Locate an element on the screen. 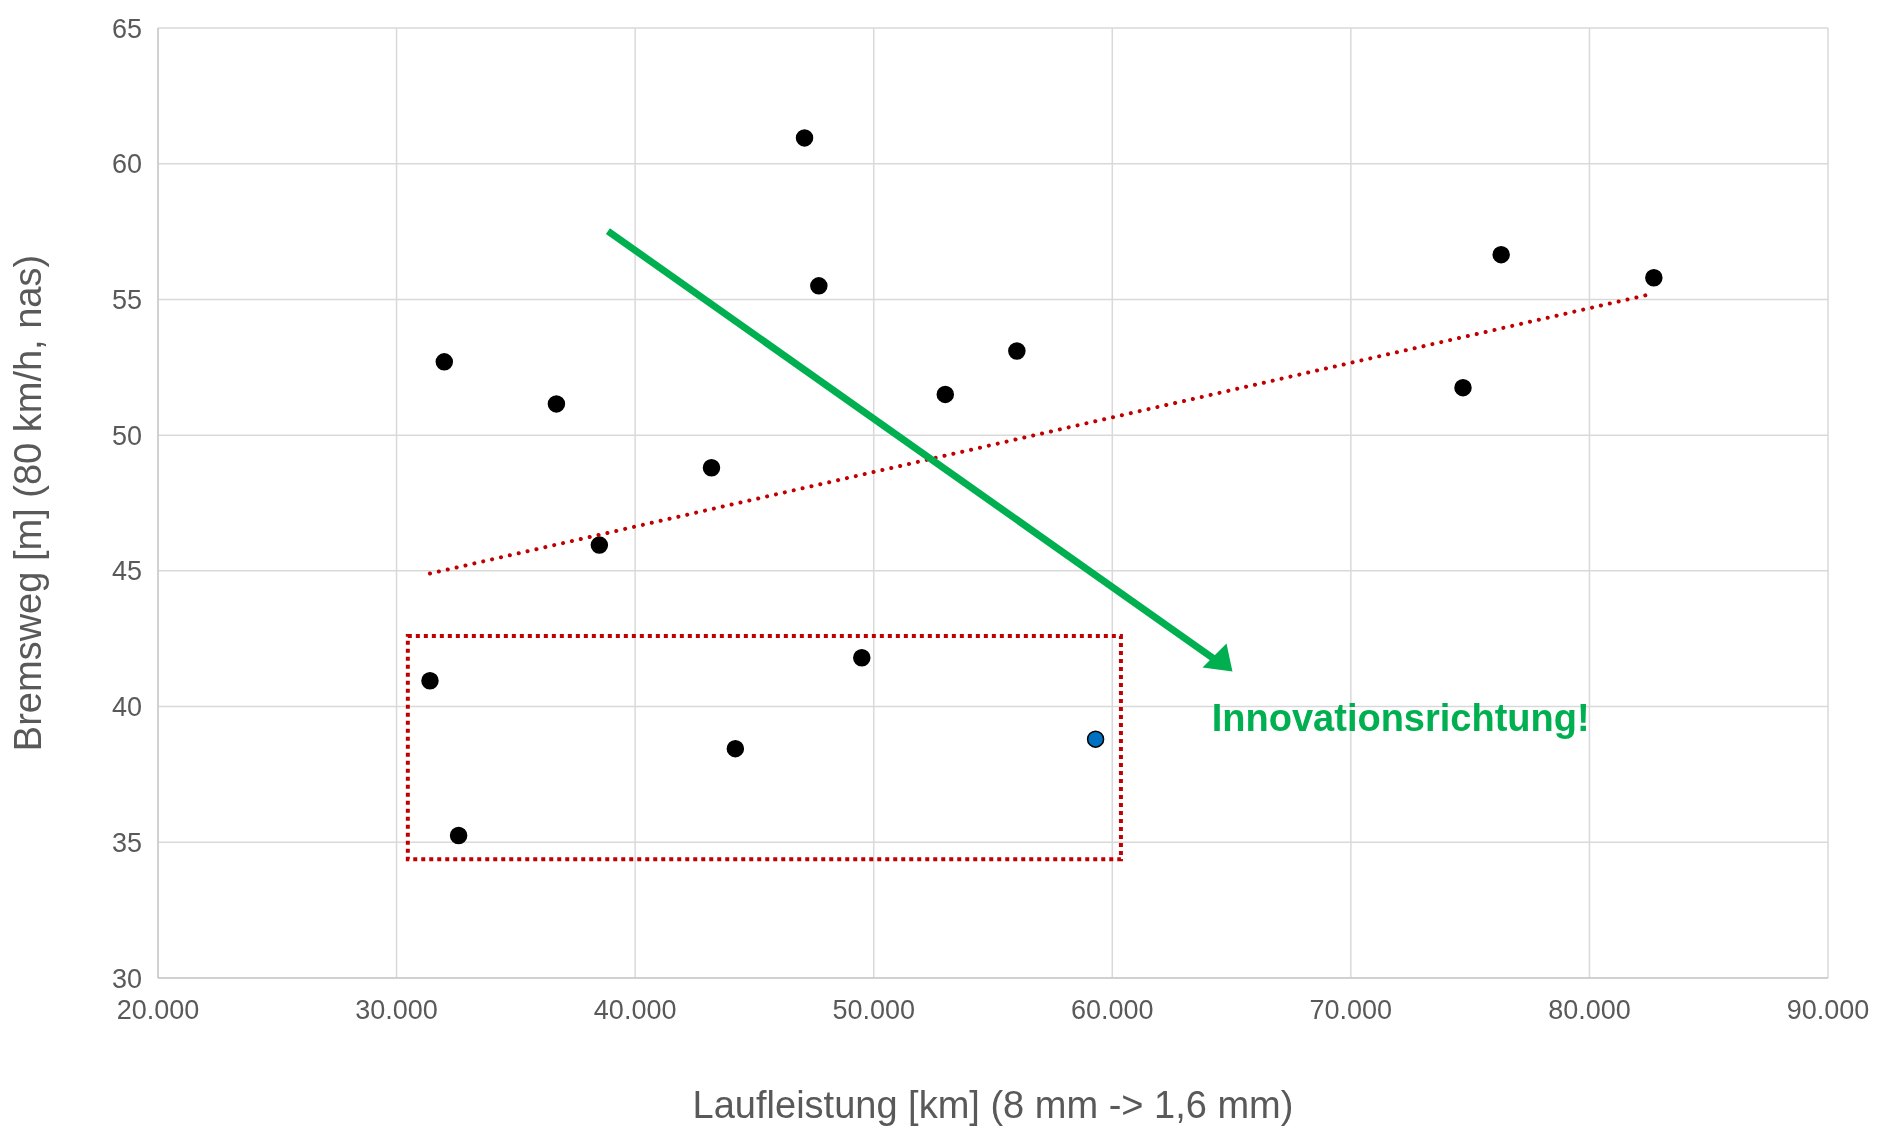  y-tick-label: 45 is located at coordinates (126, 571).